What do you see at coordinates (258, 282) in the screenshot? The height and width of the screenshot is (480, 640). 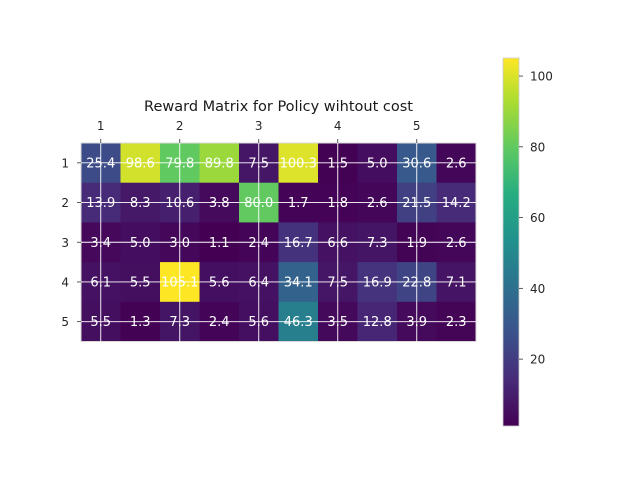 I see `cell-value-label: 6.4` at bounding box center [258, 282].